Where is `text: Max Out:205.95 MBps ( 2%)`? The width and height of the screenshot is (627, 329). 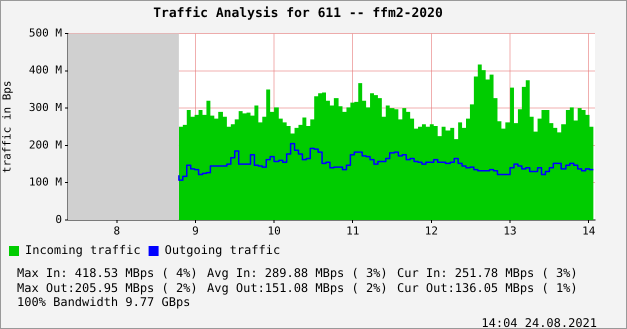
text: Max Out:205.95 MBps ( 2%) is located at coordinates (108, 287).